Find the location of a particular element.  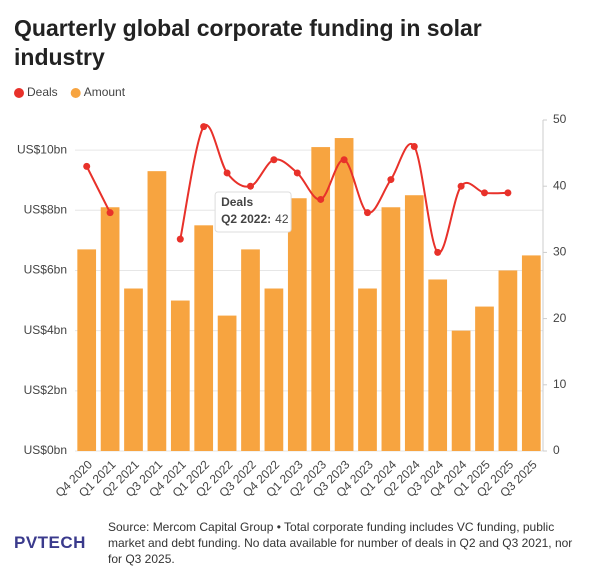

y-tick-label: US$4bn is located at coordinates (45, 330).